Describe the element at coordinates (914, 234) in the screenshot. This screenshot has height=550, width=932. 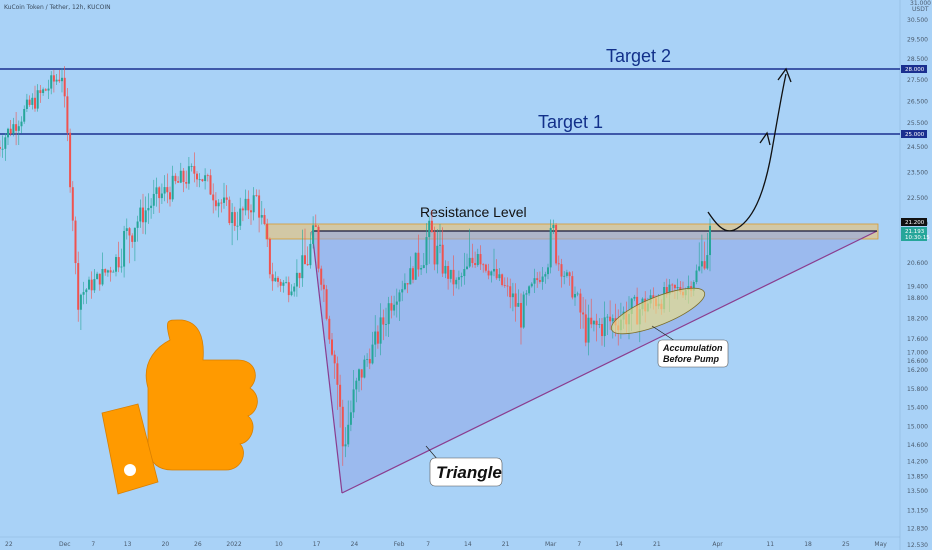
I see `last-price-tag` at that location.